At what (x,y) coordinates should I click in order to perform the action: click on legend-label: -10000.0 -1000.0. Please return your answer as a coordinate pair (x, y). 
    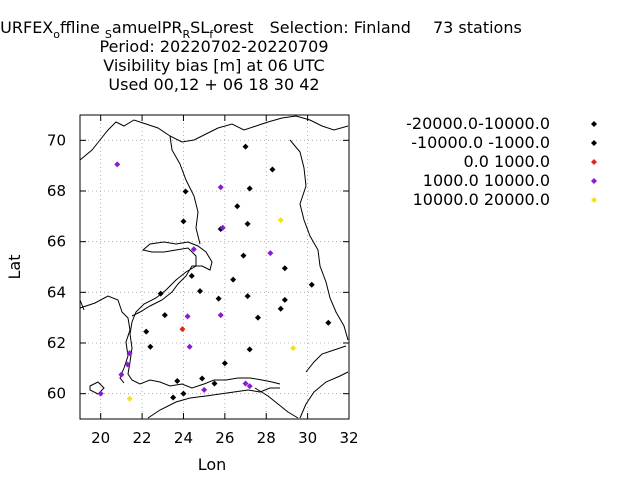
    Looking at the image, I should click on (480, 142).